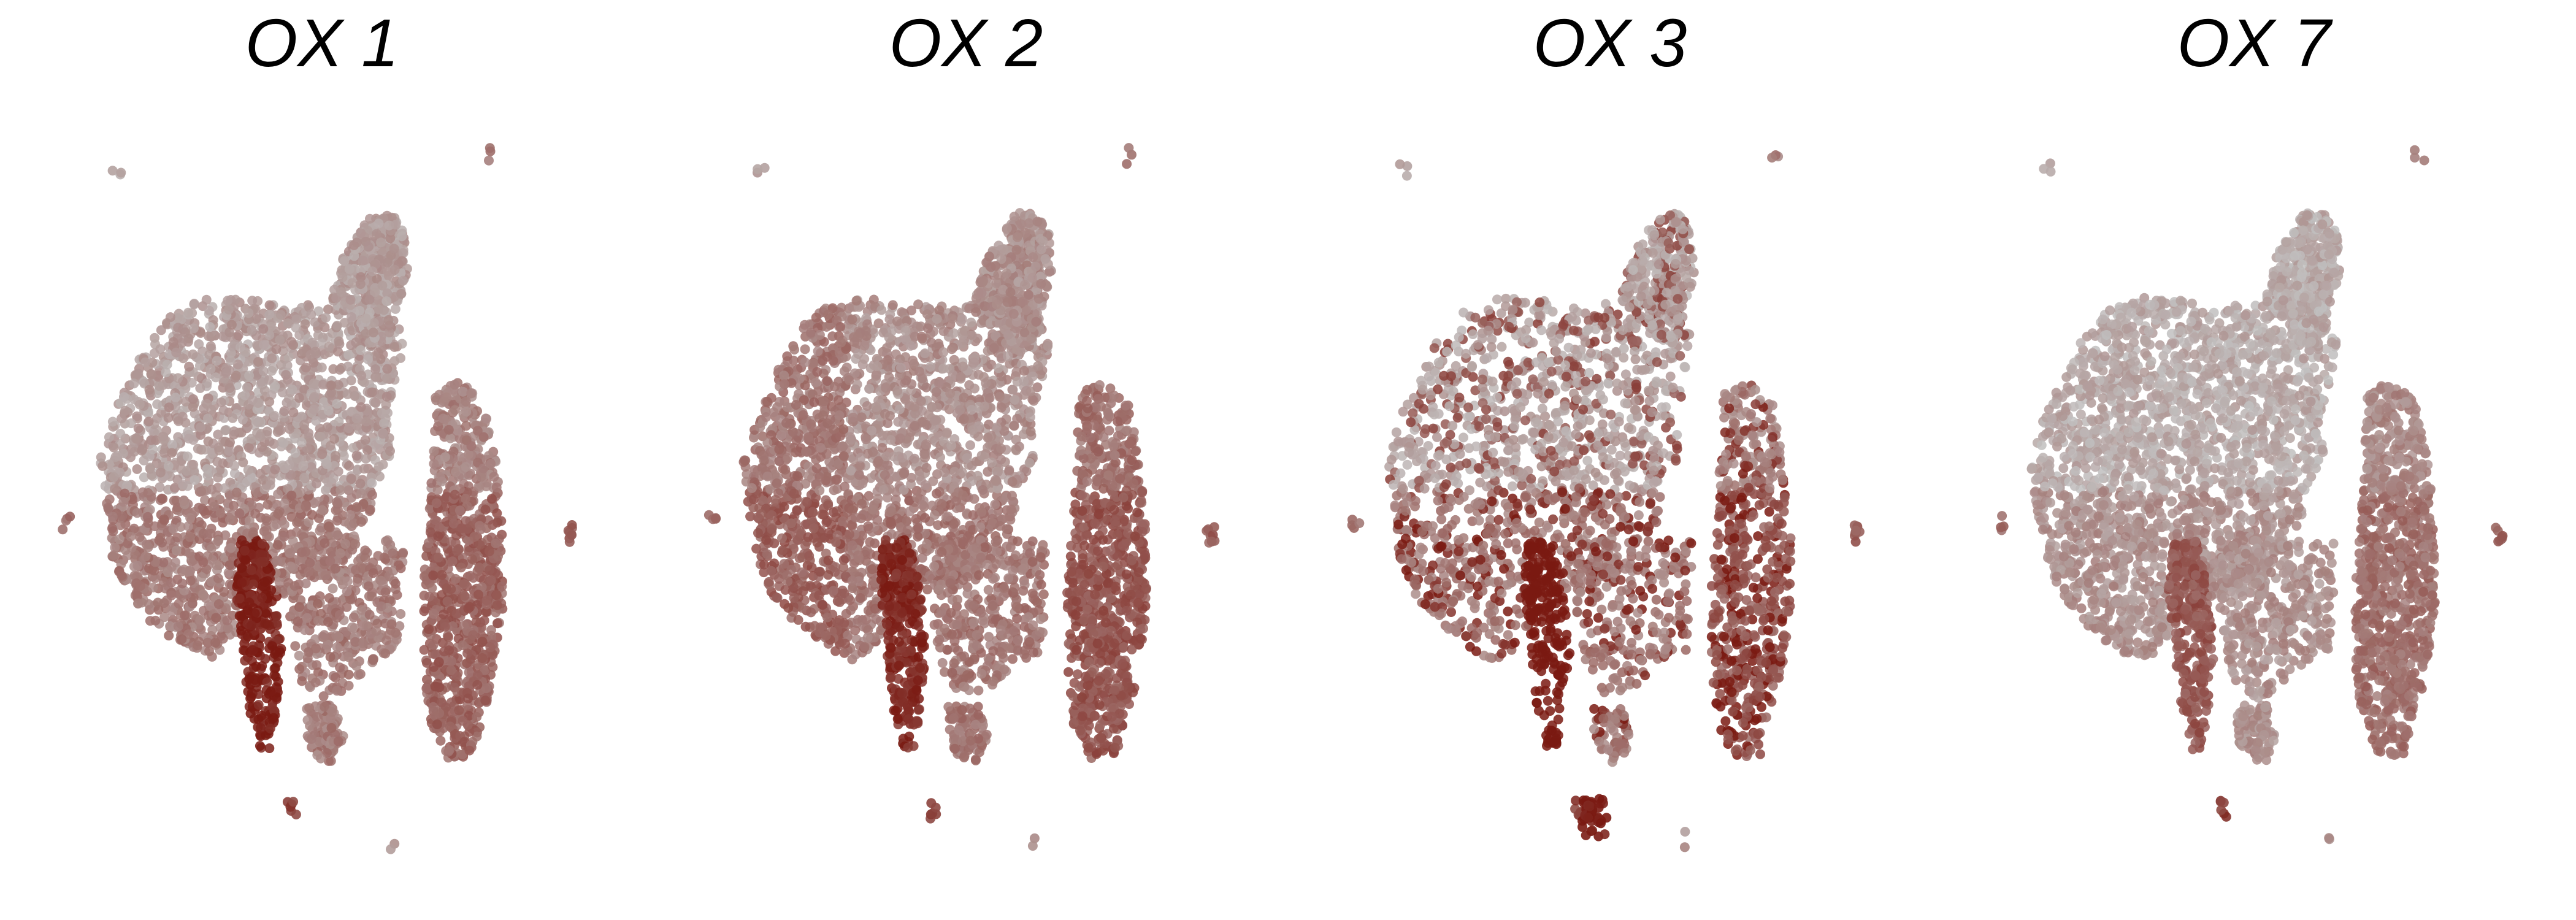  Describe the element at coordinates (966, 43) in the screenshot. I see `panel-title-ox-2: OX 2` at that location.